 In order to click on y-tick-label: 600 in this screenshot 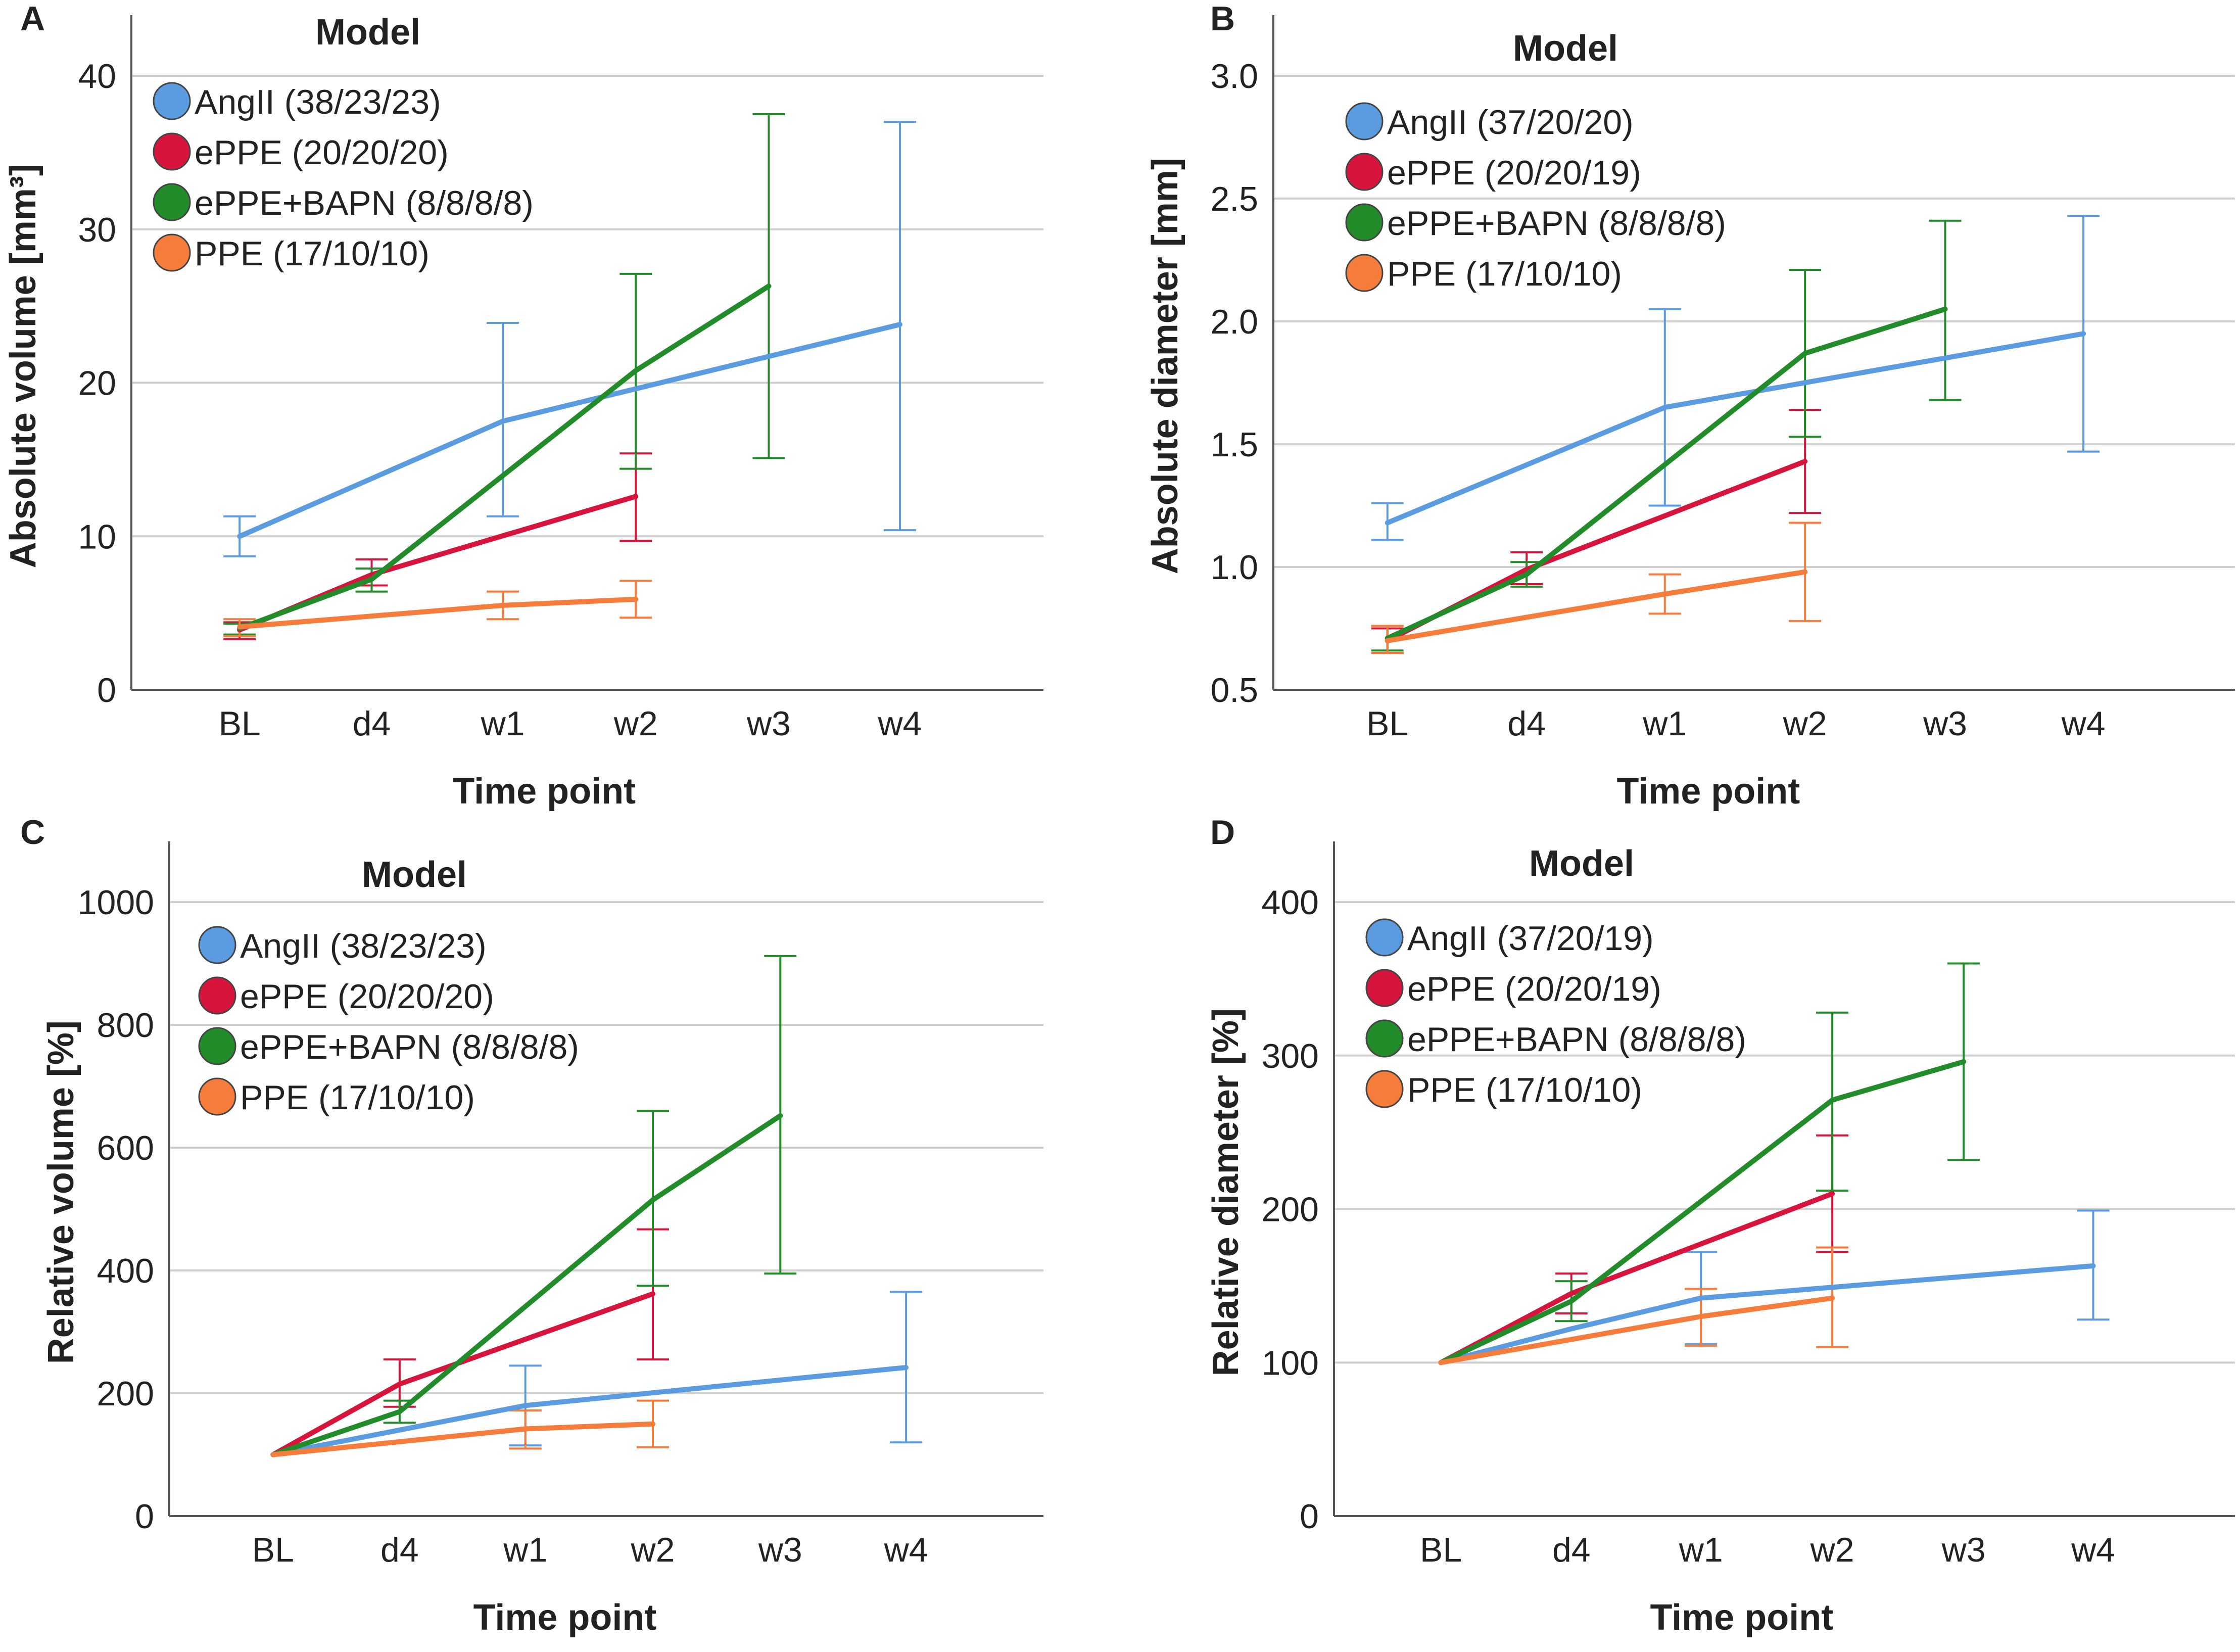, I will do `click(126, 1148)`.